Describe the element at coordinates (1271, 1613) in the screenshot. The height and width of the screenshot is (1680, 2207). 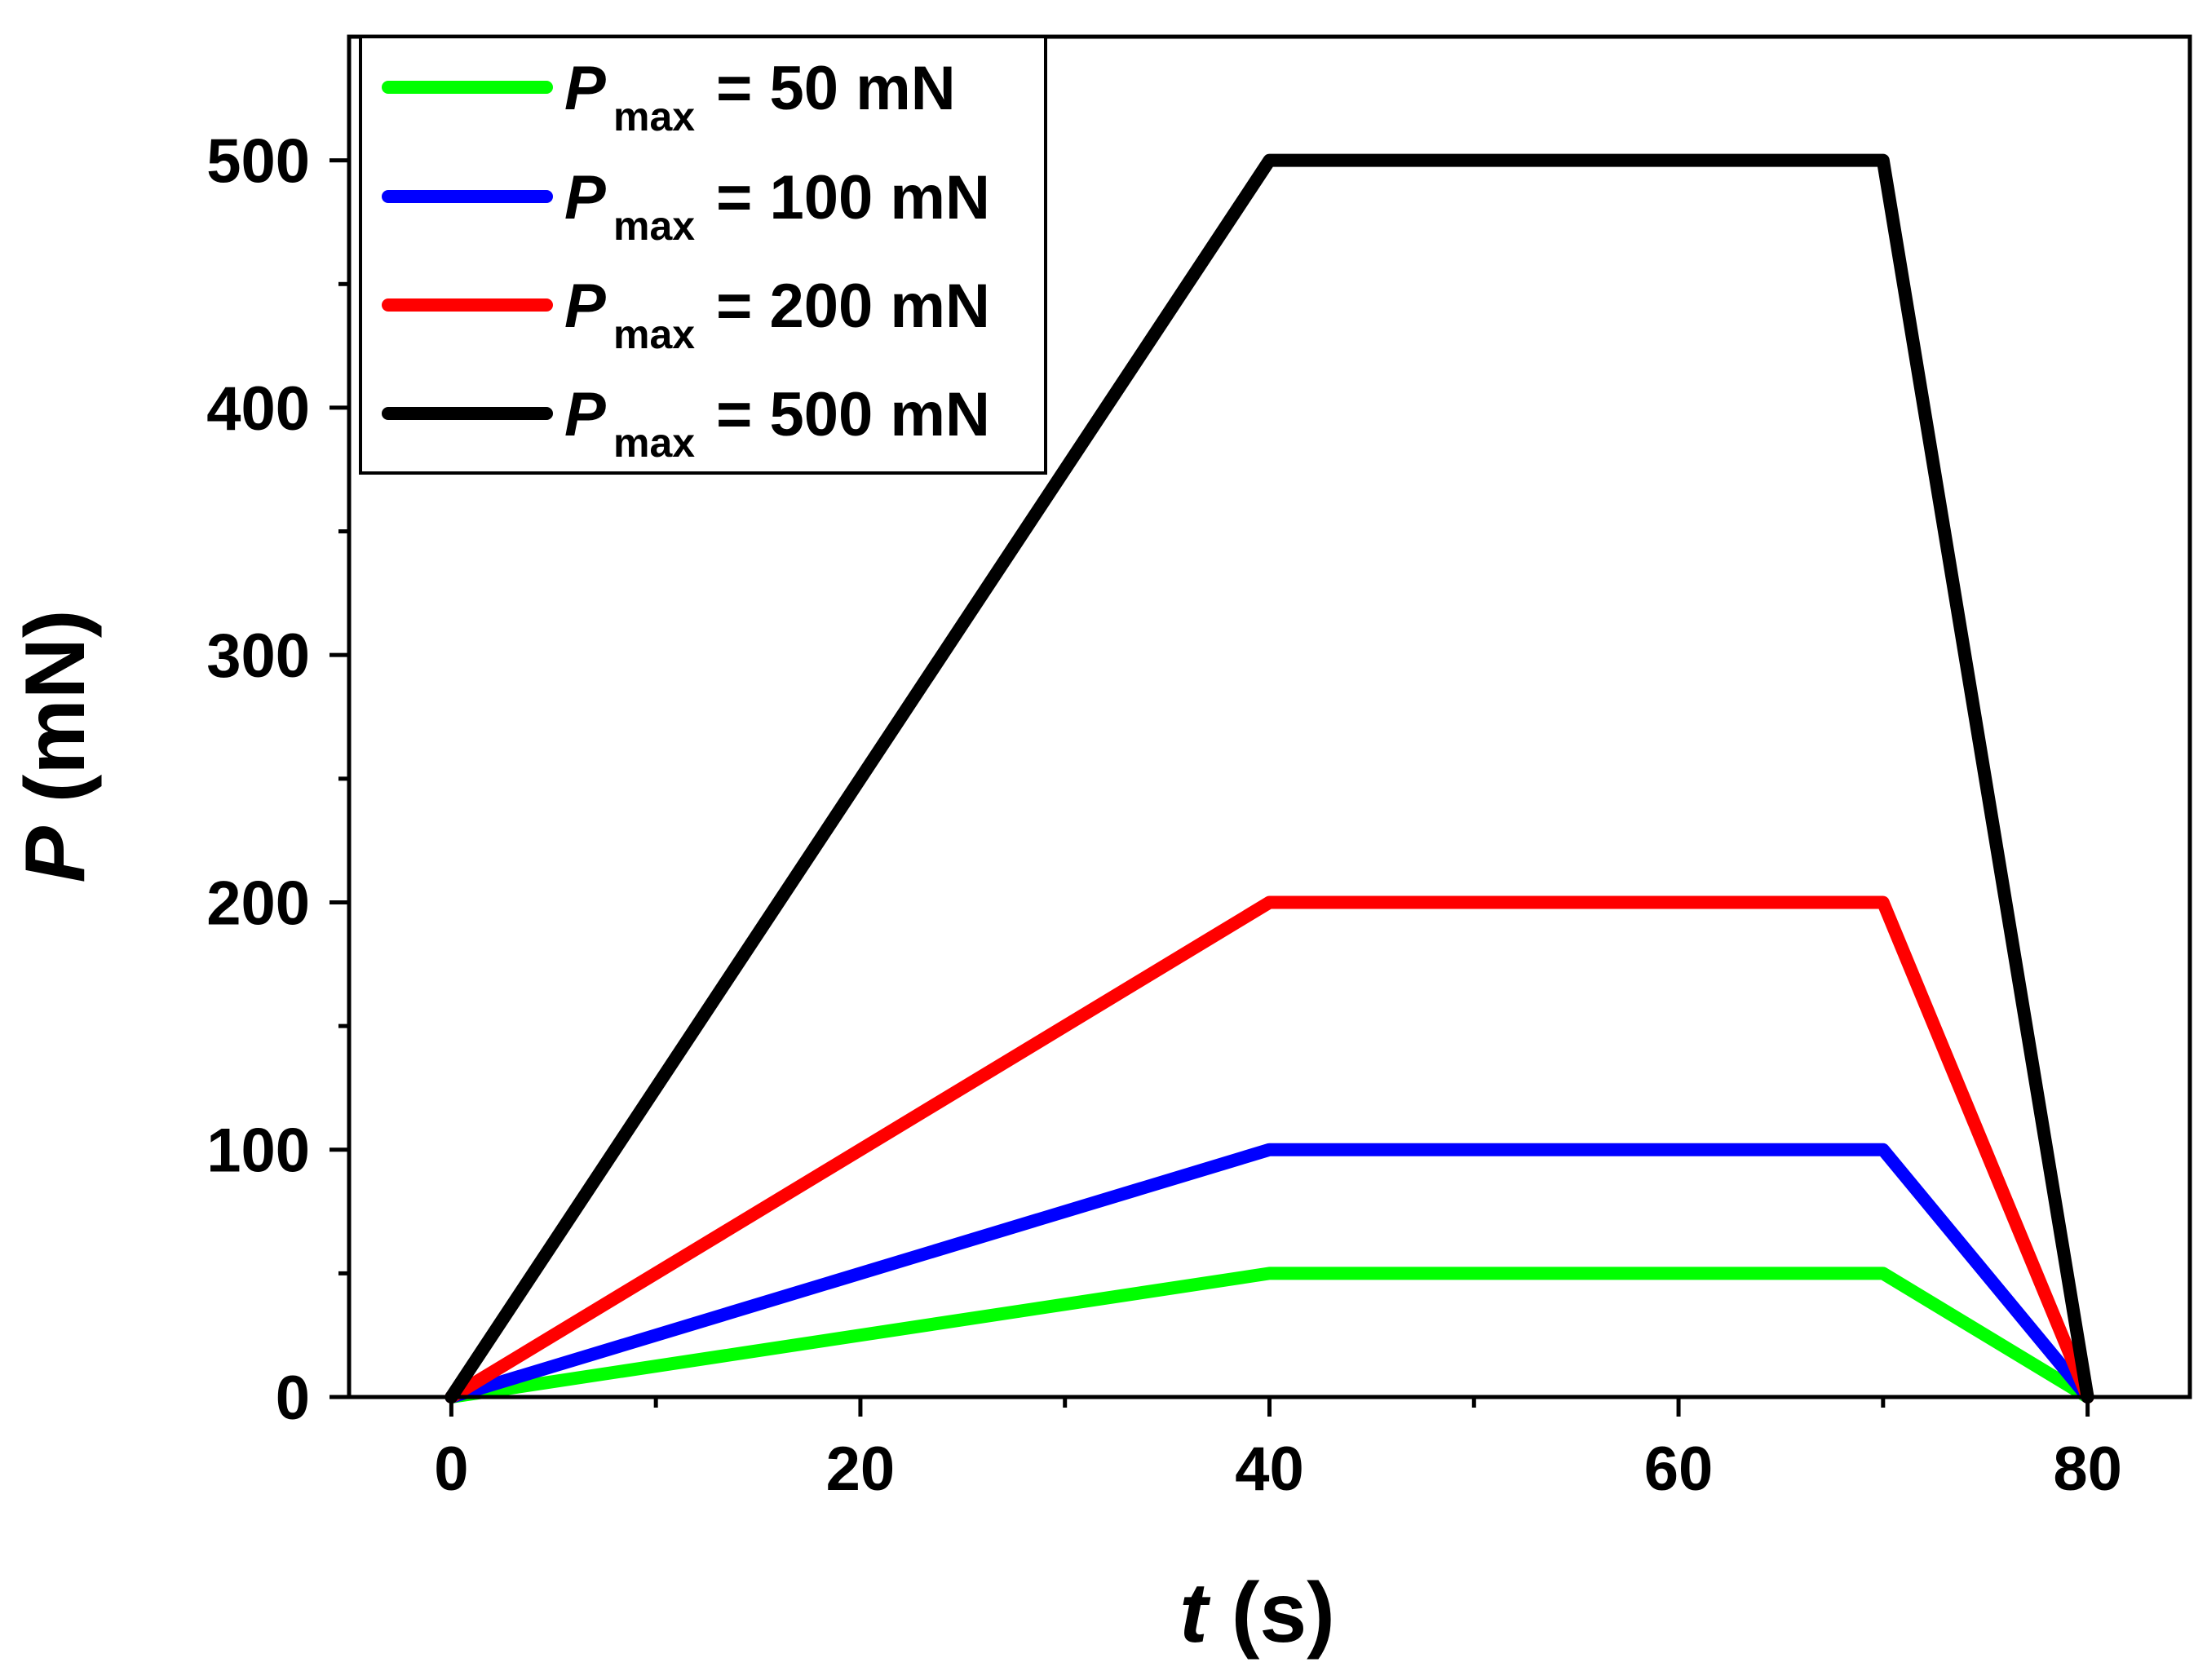
I see `x-axis-unit: (s)` at that location.